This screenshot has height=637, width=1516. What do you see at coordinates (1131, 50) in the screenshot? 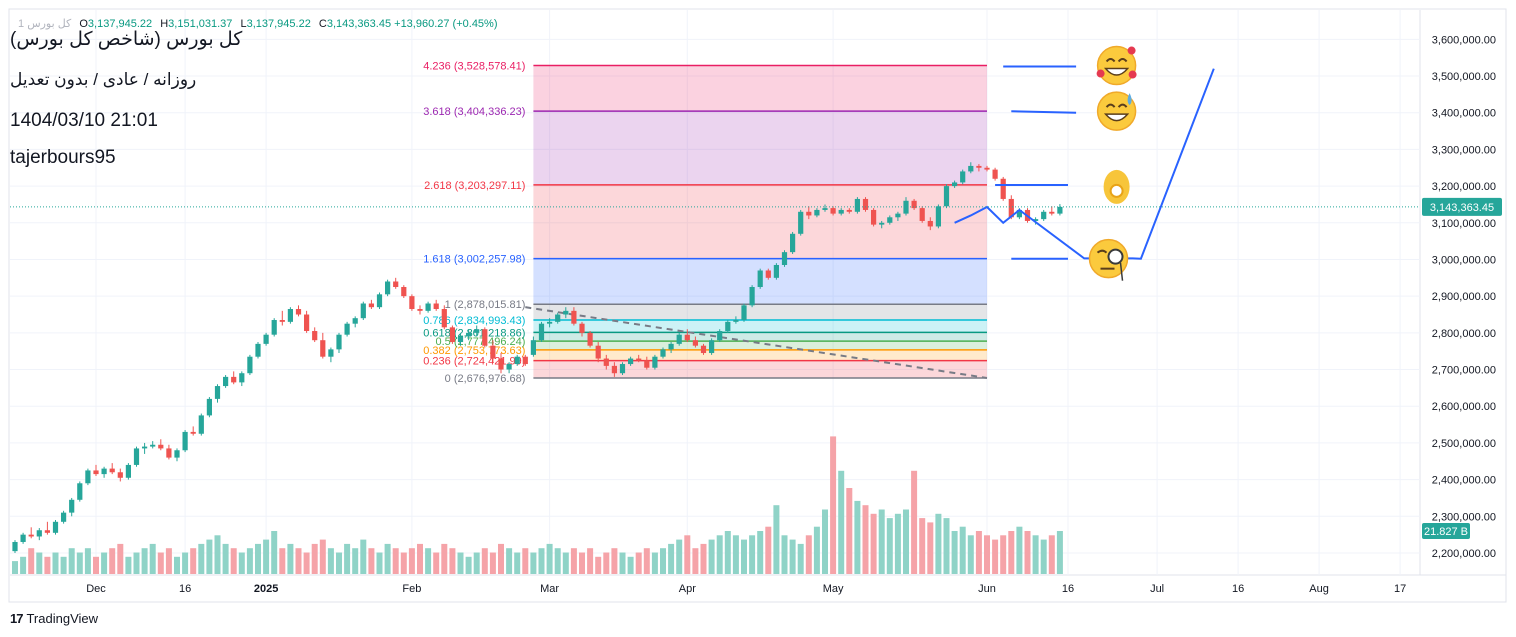
I see `heart` at bounding box center [1131, 50].